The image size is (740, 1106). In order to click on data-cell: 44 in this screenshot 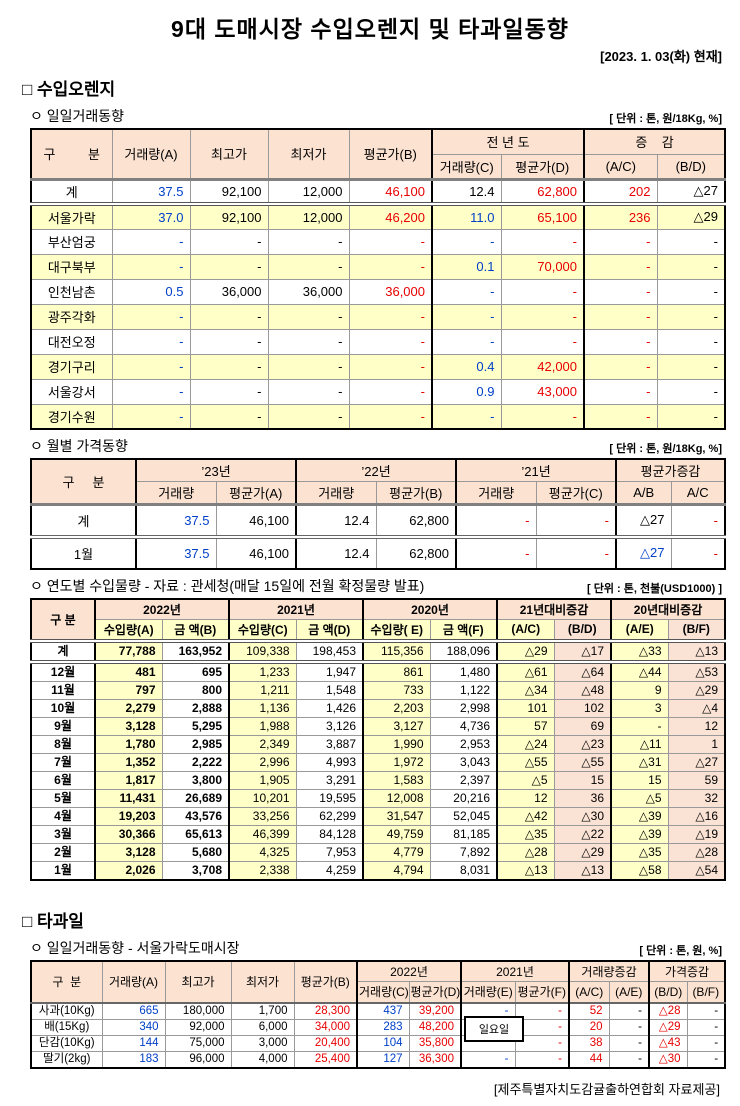, I will do `click(589, 1059)`.